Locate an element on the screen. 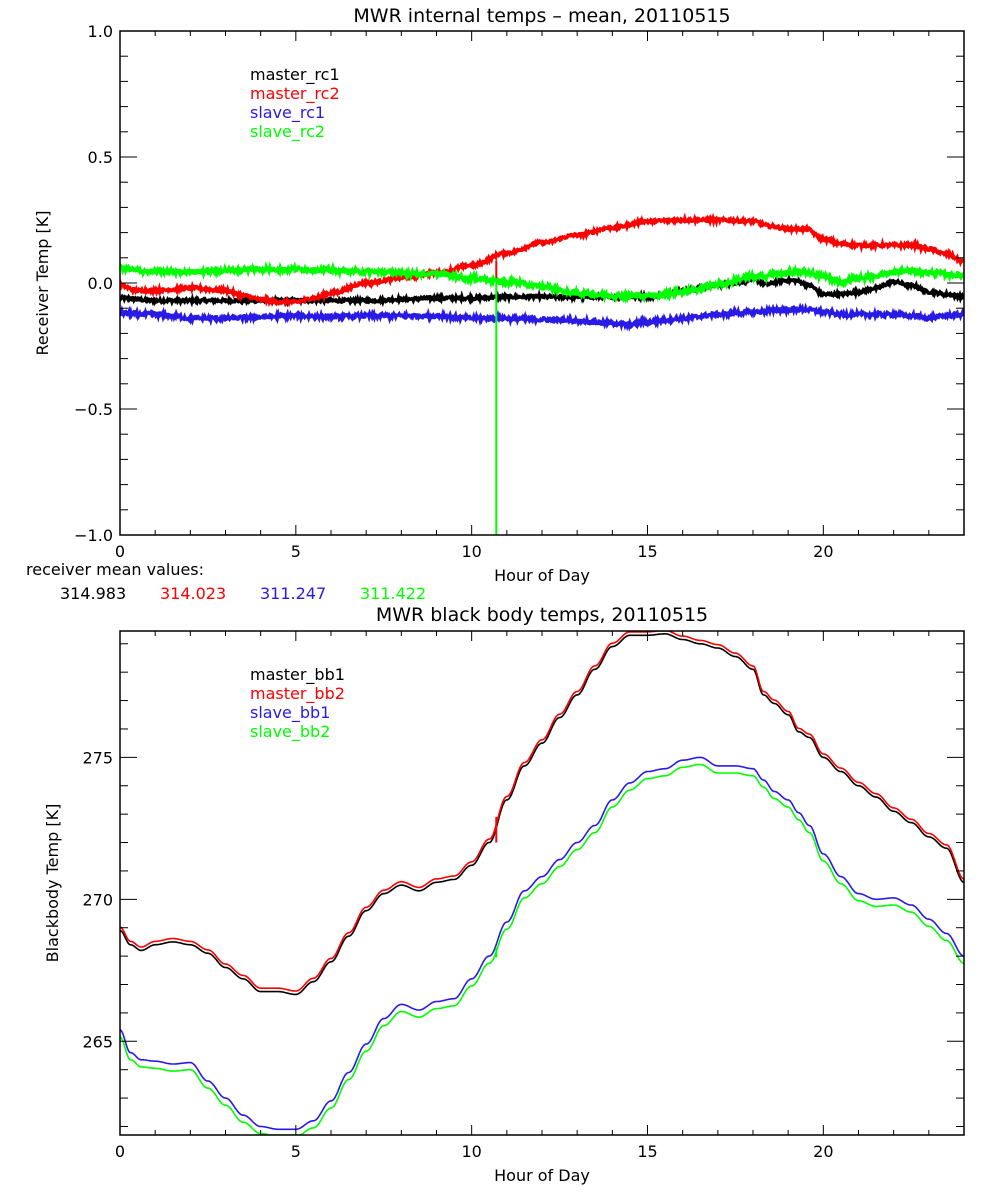 Image resolution: width=1000 pixels, height=1200 pixels. y-tick-label: −1.0 is located at coordinates (93, 535).